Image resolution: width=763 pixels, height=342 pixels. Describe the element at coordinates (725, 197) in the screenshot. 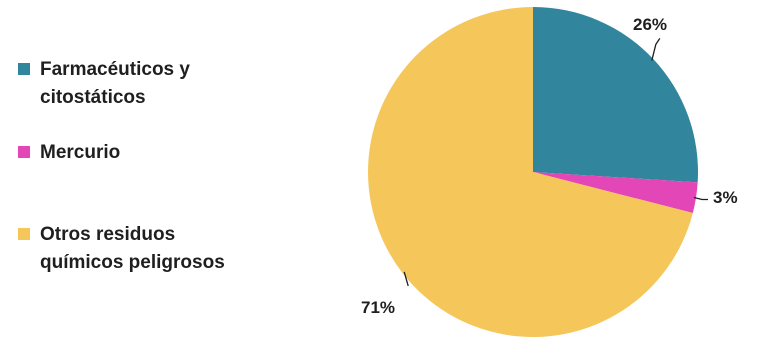

I see `data-label: 3%` at that location.